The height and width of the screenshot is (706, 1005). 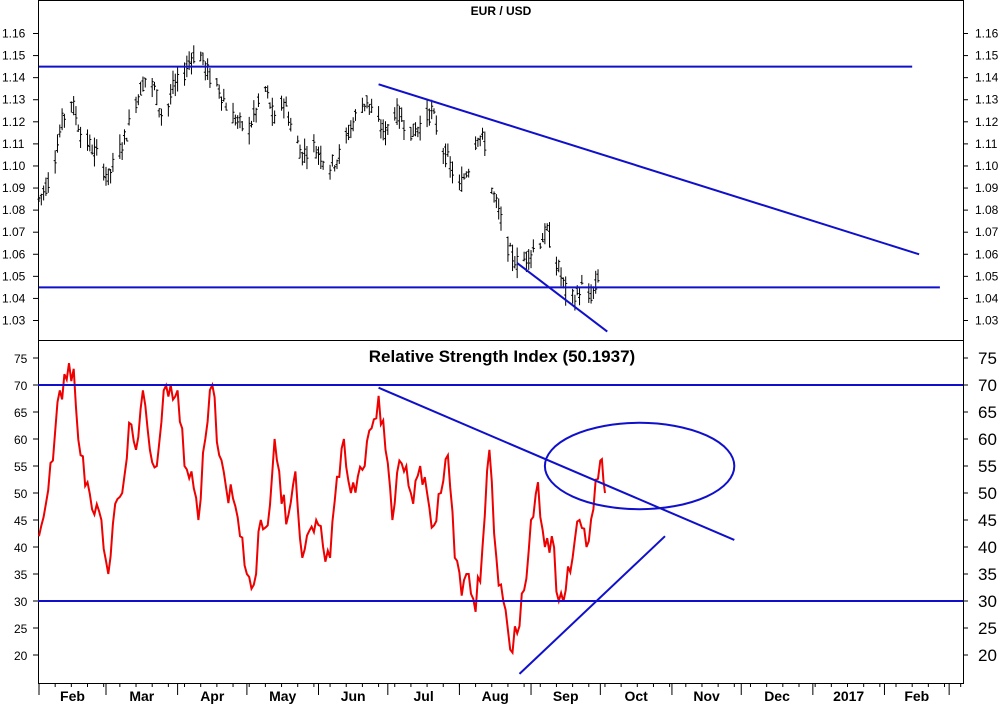 I want to click on rsi-ytick-left-label: 45, so click(x=21, y=521).